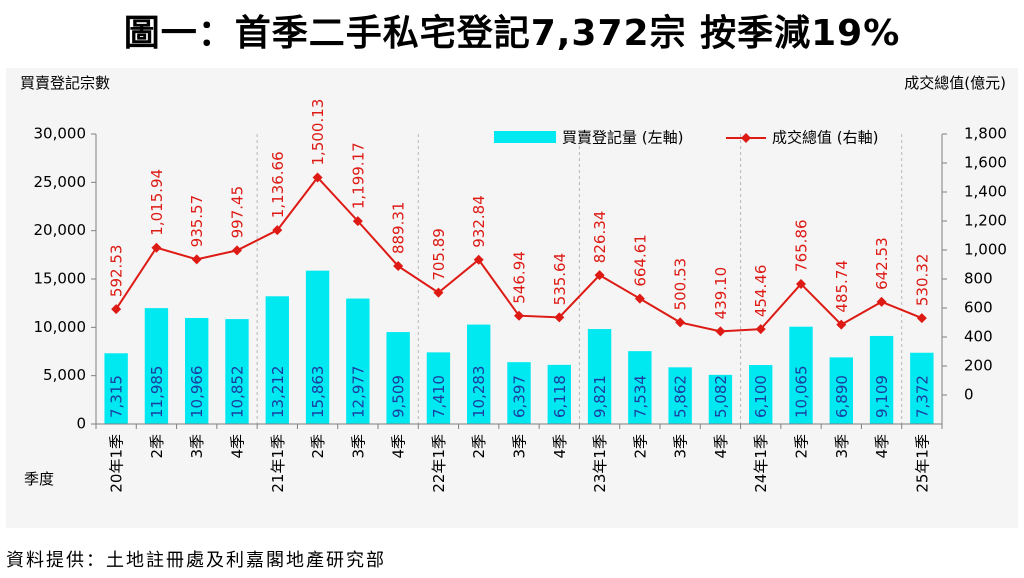 Image resolution: width=1024 pixels, height=578 pixels. Describe the element at coordinates (60, 279) in the screenshot. I see `left-tick-label: 15,000` at that location.